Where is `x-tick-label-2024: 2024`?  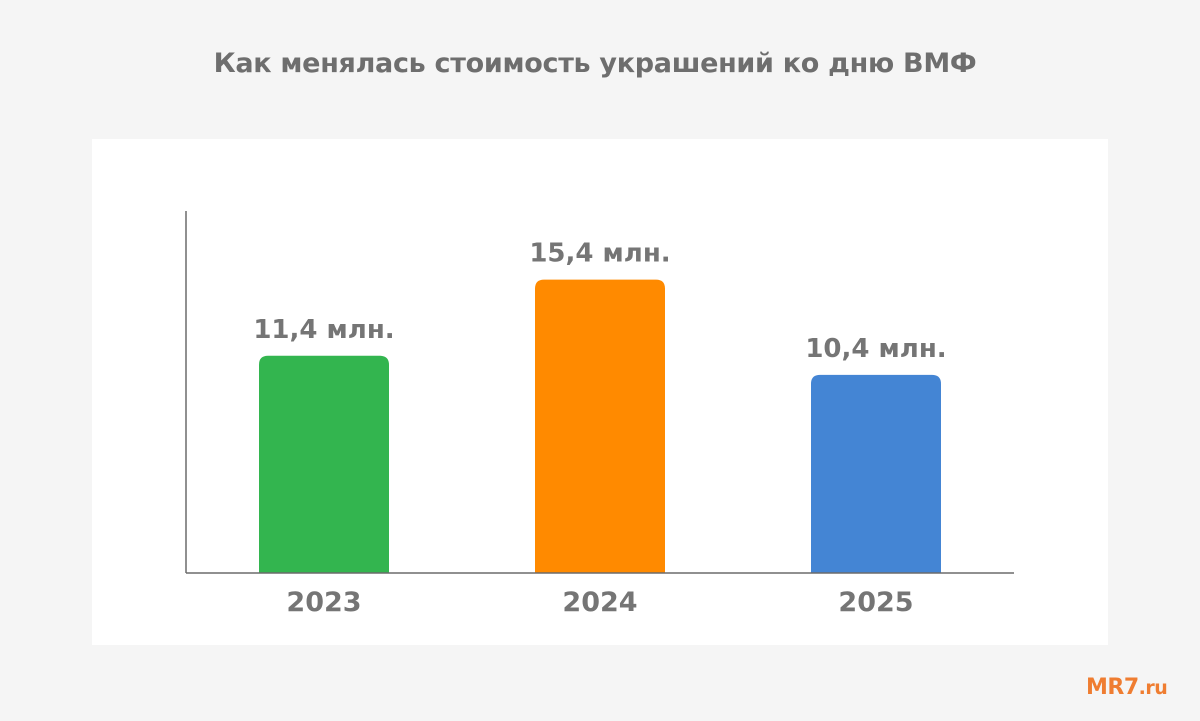 x-tick-label-2024: 2024 is located at coordinates (599, 602).